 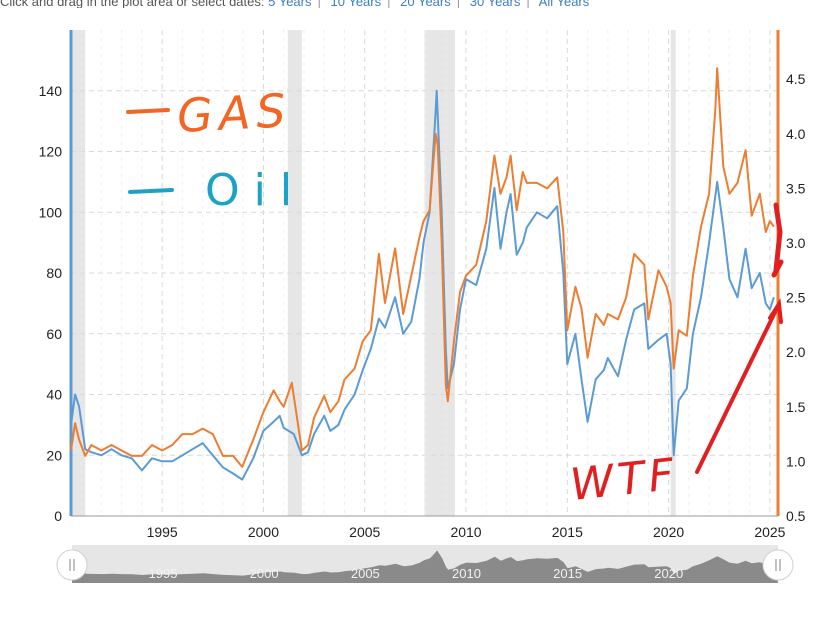 What do you see at coordinates (54, 273) in the screenshot?
I see `left-tick-label: 80` at bounding box center [54, 273].